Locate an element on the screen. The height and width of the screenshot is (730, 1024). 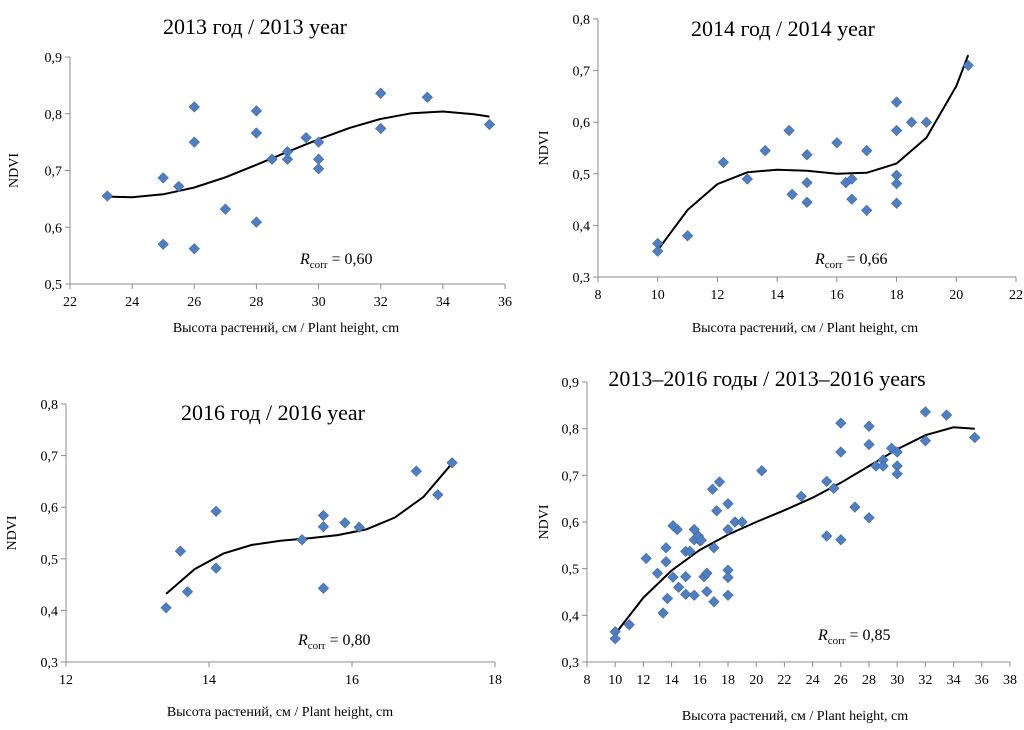
x-axis-title: Высота растений, см / Plant height, cm is located at coordinates (805, 328).